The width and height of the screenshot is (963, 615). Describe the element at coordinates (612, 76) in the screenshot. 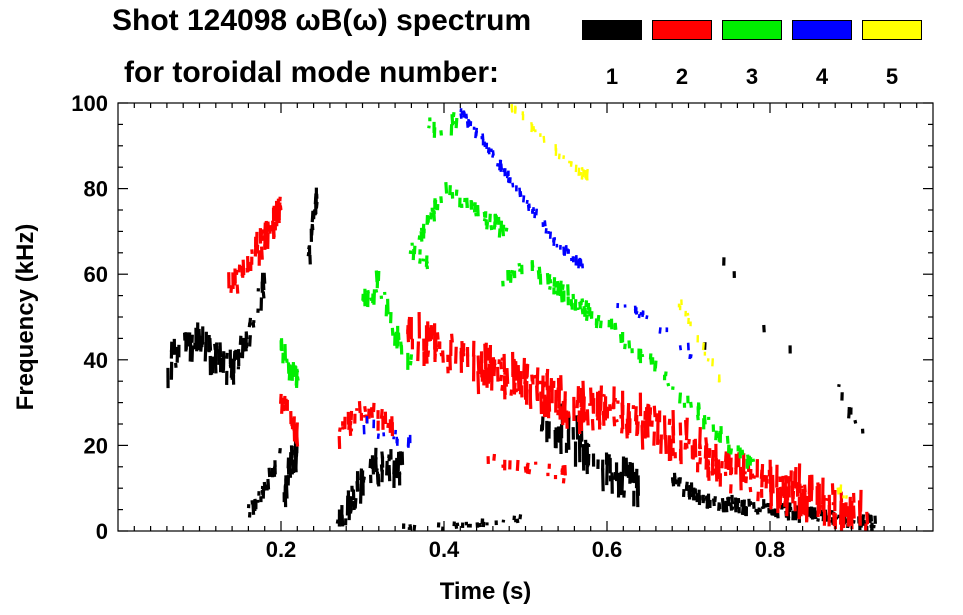

I see `legend-label-1: 1` at that location.